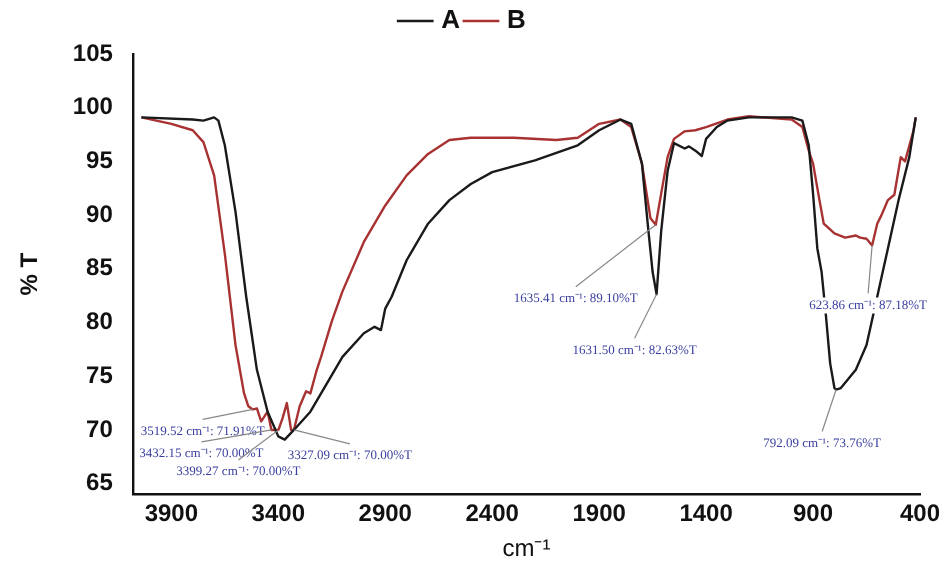 The height and width of the screenshot is (564, 948). What do you see at coordinates (278, 513) in the screenshot?
I see `x-tick-label: 3400` at bounding box center [278, 513].